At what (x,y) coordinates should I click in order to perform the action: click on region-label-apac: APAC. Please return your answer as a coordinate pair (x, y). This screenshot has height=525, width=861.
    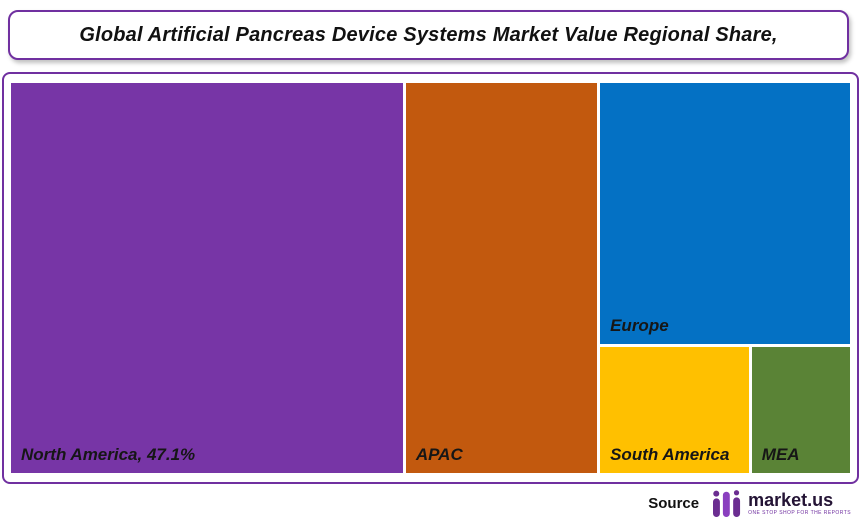
    Looking at the image, I should click on (439, 454).